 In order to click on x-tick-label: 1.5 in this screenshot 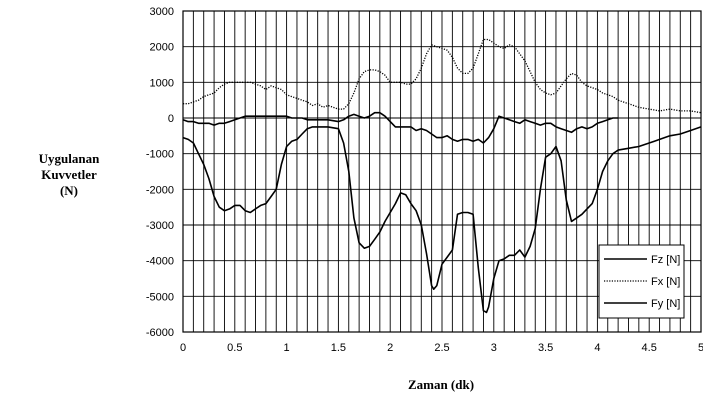, I will do `click(338, 348)`.